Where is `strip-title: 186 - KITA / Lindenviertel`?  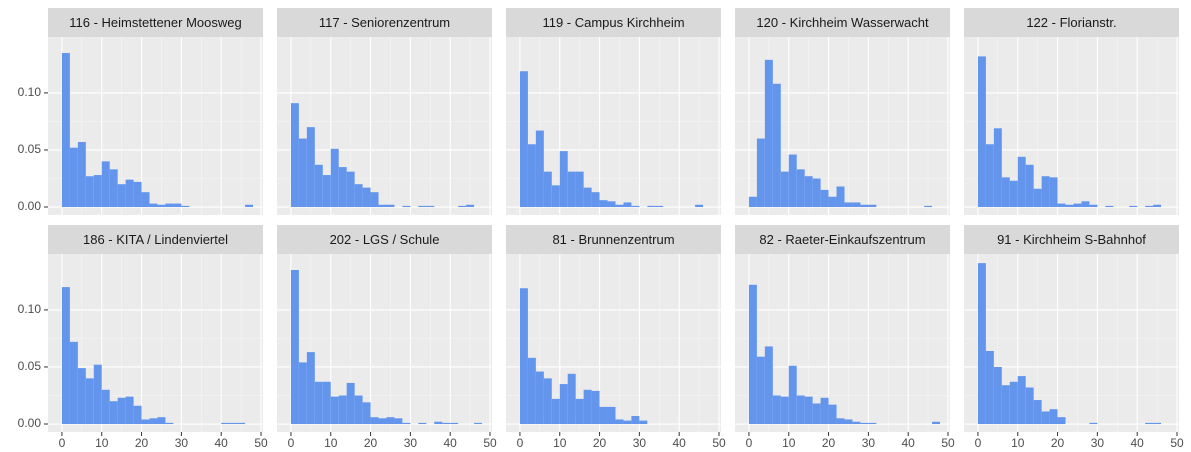 strip-title: 186 - KITA / Lindenviertel is located at coordinates (155, 239).